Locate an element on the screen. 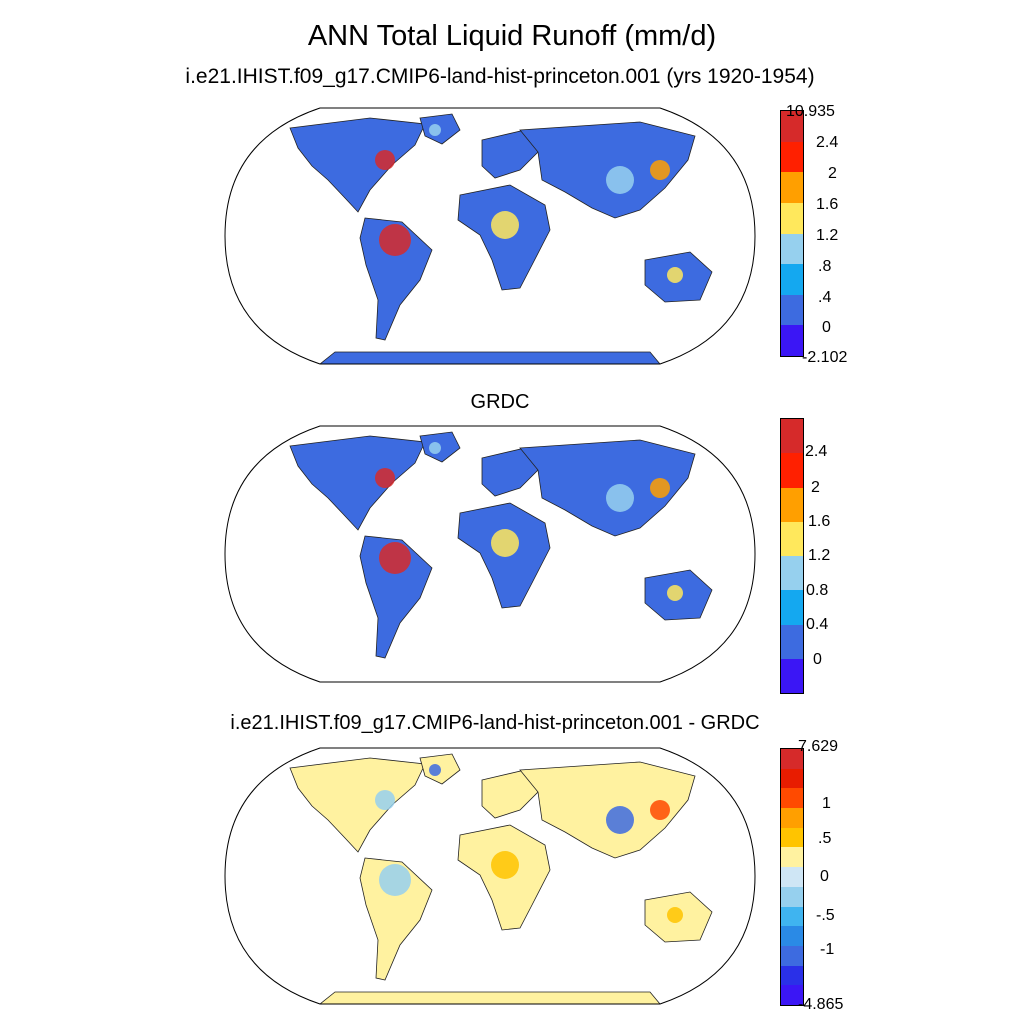 This screenshot has height=1024, width=1024. colorbar-label: -.5 is located at coordinates (825, 915).